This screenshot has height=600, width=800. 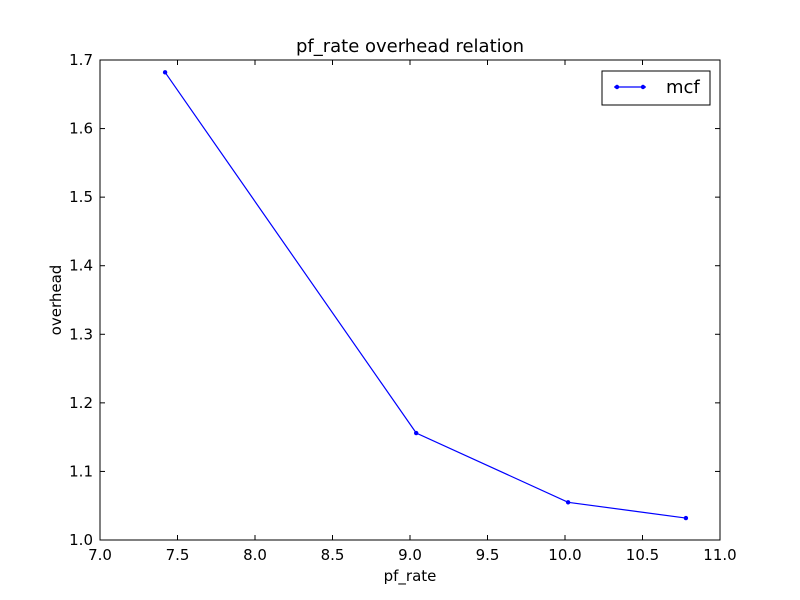 I want to click on y-tick-label: 1.2, so click(x=81, y=403).